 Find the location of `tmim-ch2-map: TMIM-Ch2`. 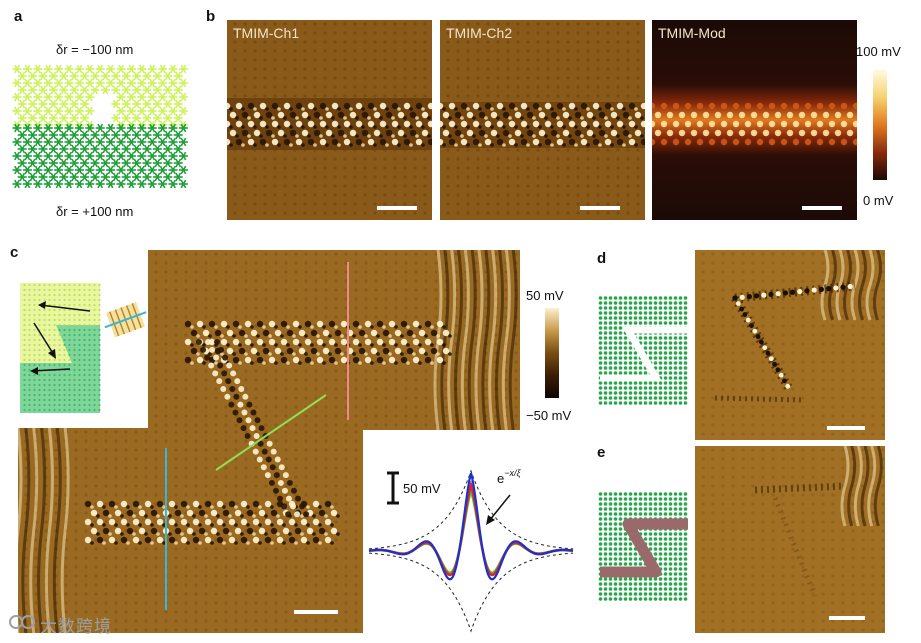

tmim-ch2-map: TMIM-Ch2 is located at coordinates (542, 120).